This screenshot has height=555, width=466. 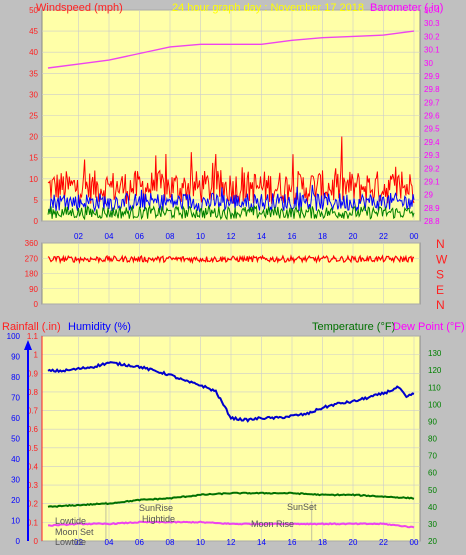 I want to click on rainfall-axis-tick: 0.6, so click(x=33, y=429).